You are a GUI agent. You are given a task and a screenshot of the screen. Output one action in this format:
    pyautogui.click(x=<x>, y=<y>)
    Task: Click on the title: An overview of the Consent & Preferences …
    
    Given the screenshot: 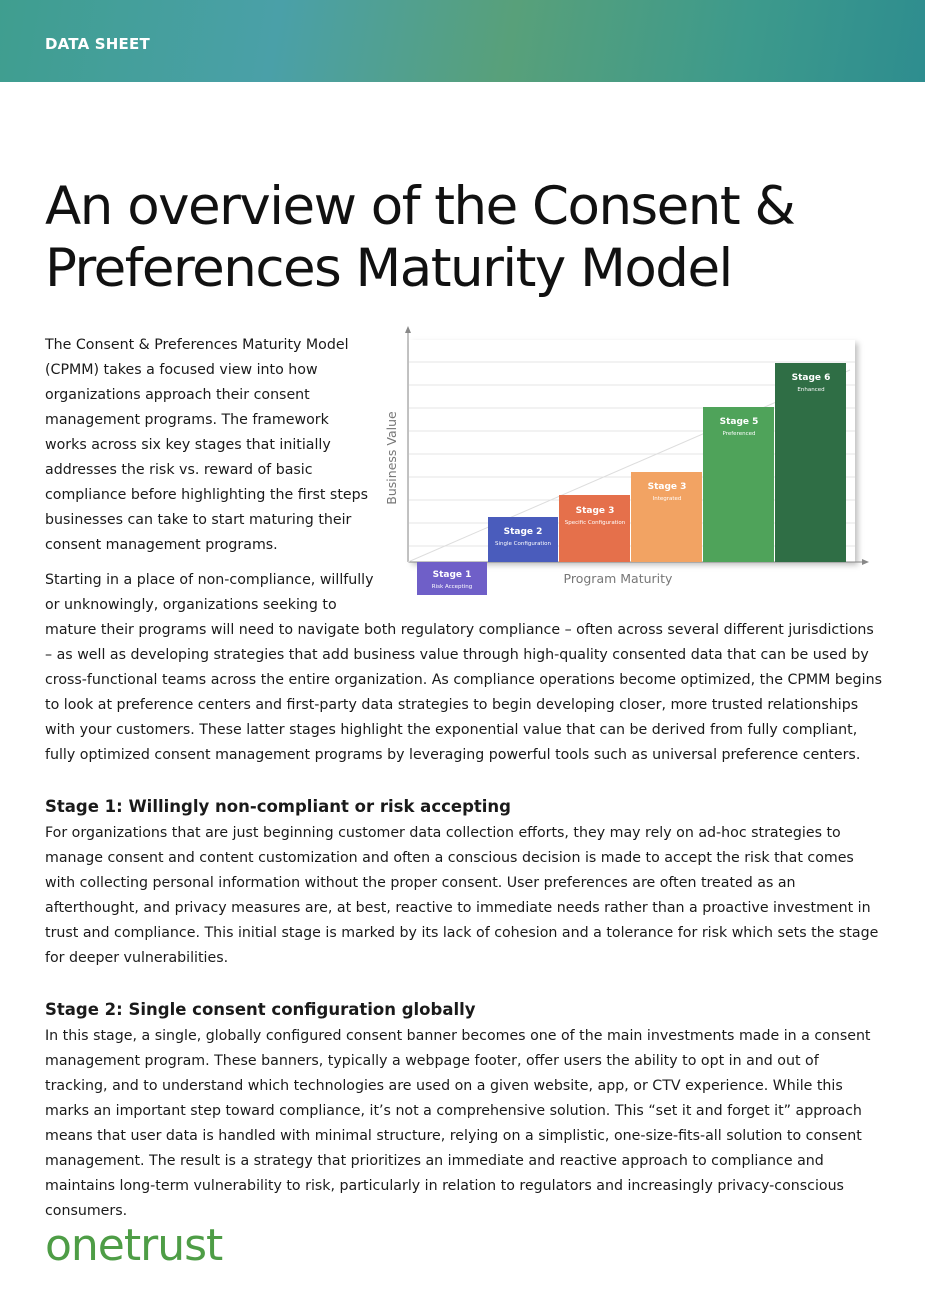 What is the action you would take?
    pyautogui.click(x=420, y=238)
    